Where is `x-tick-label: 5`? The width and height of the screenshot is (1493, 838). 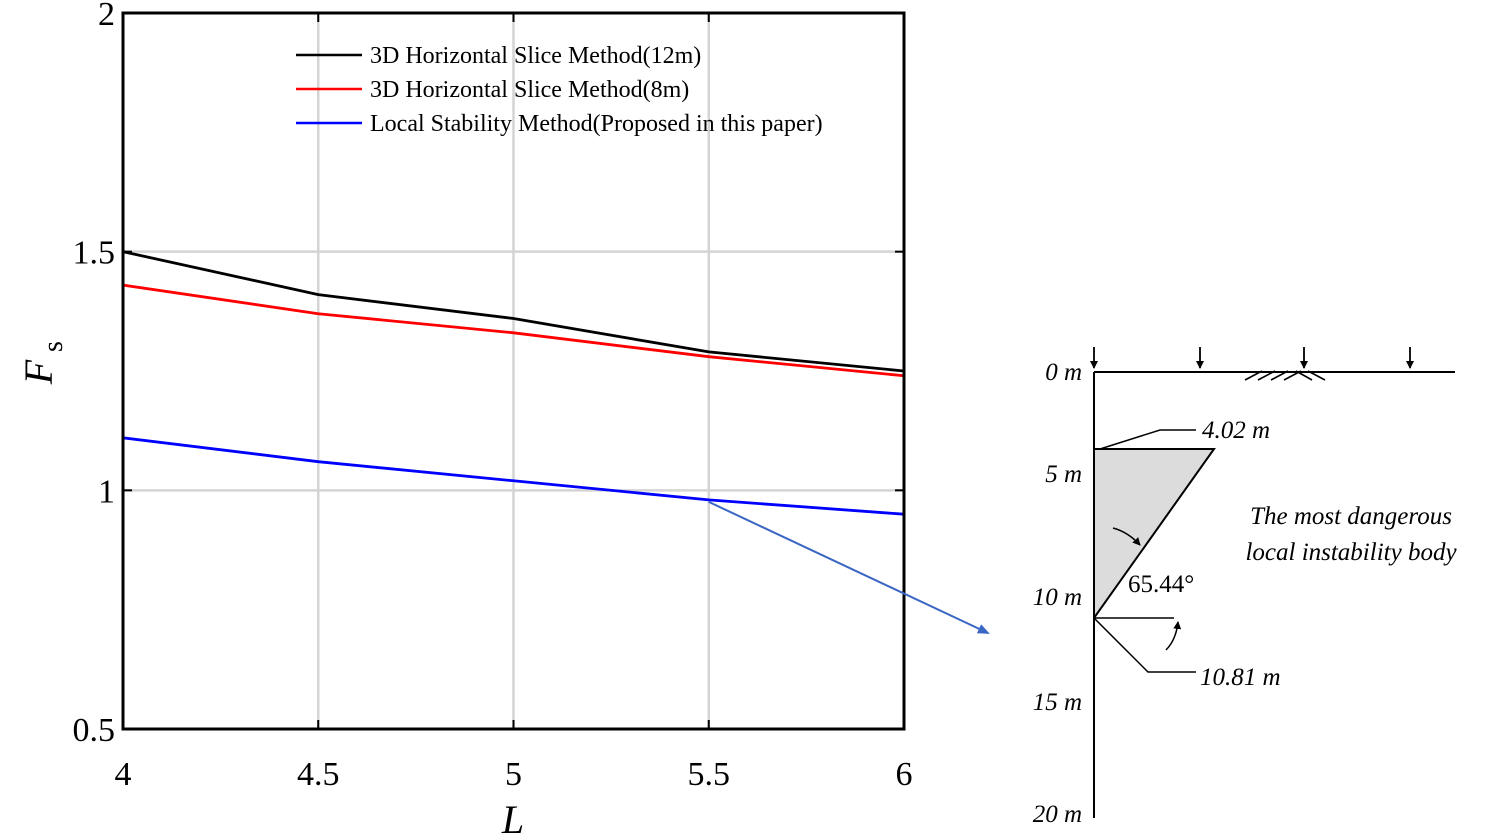
x-tick-label: 5 is located at coordinates (513, 774).